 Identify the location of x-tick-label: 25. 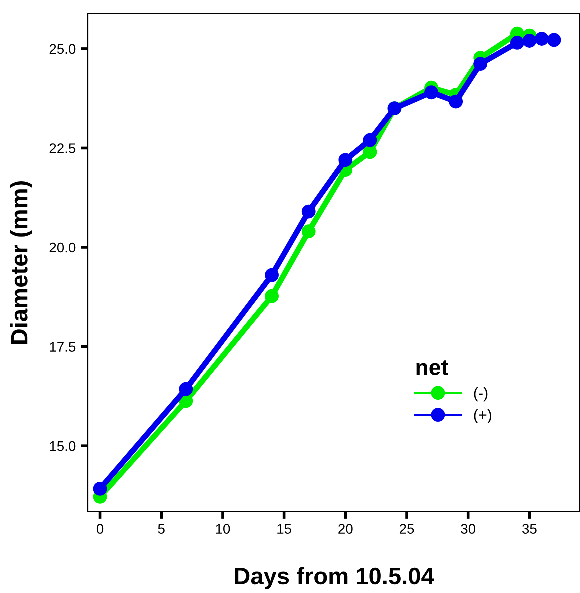
(407, 529).